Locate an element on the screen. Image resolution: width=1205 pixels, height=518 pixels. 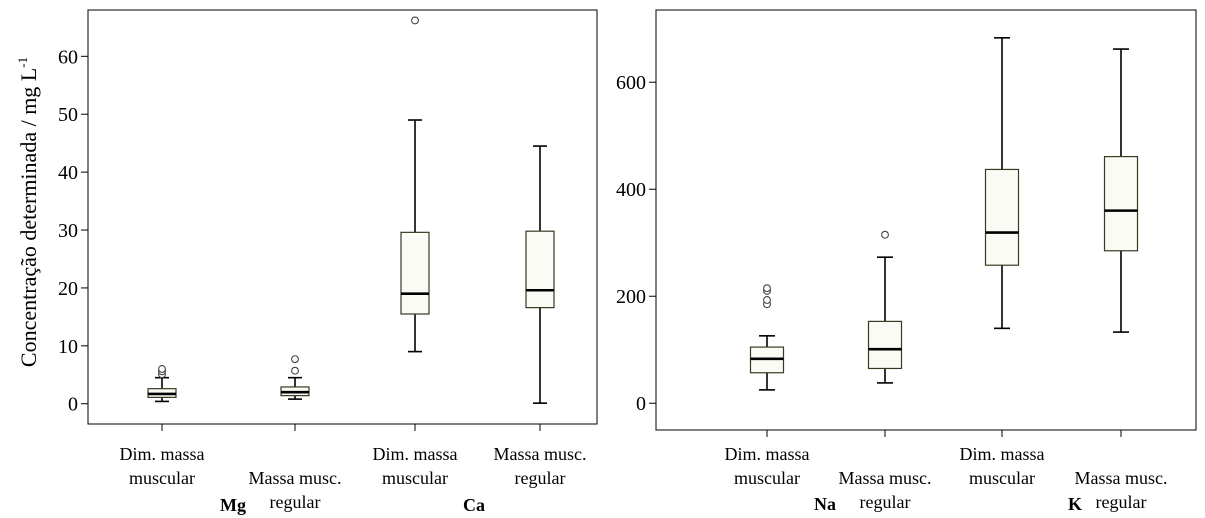
y-axis-title: Concentração determinada / mg L-1 is located at coordinates (28, 212).